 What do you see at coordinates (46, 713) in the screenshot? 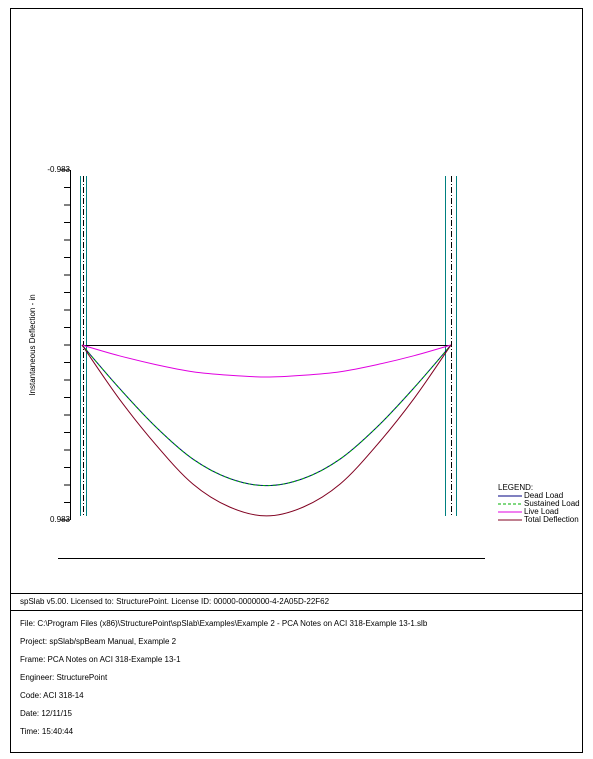
I see `footer-line: Date: 12/11/15` at bounding box center [46, 713].